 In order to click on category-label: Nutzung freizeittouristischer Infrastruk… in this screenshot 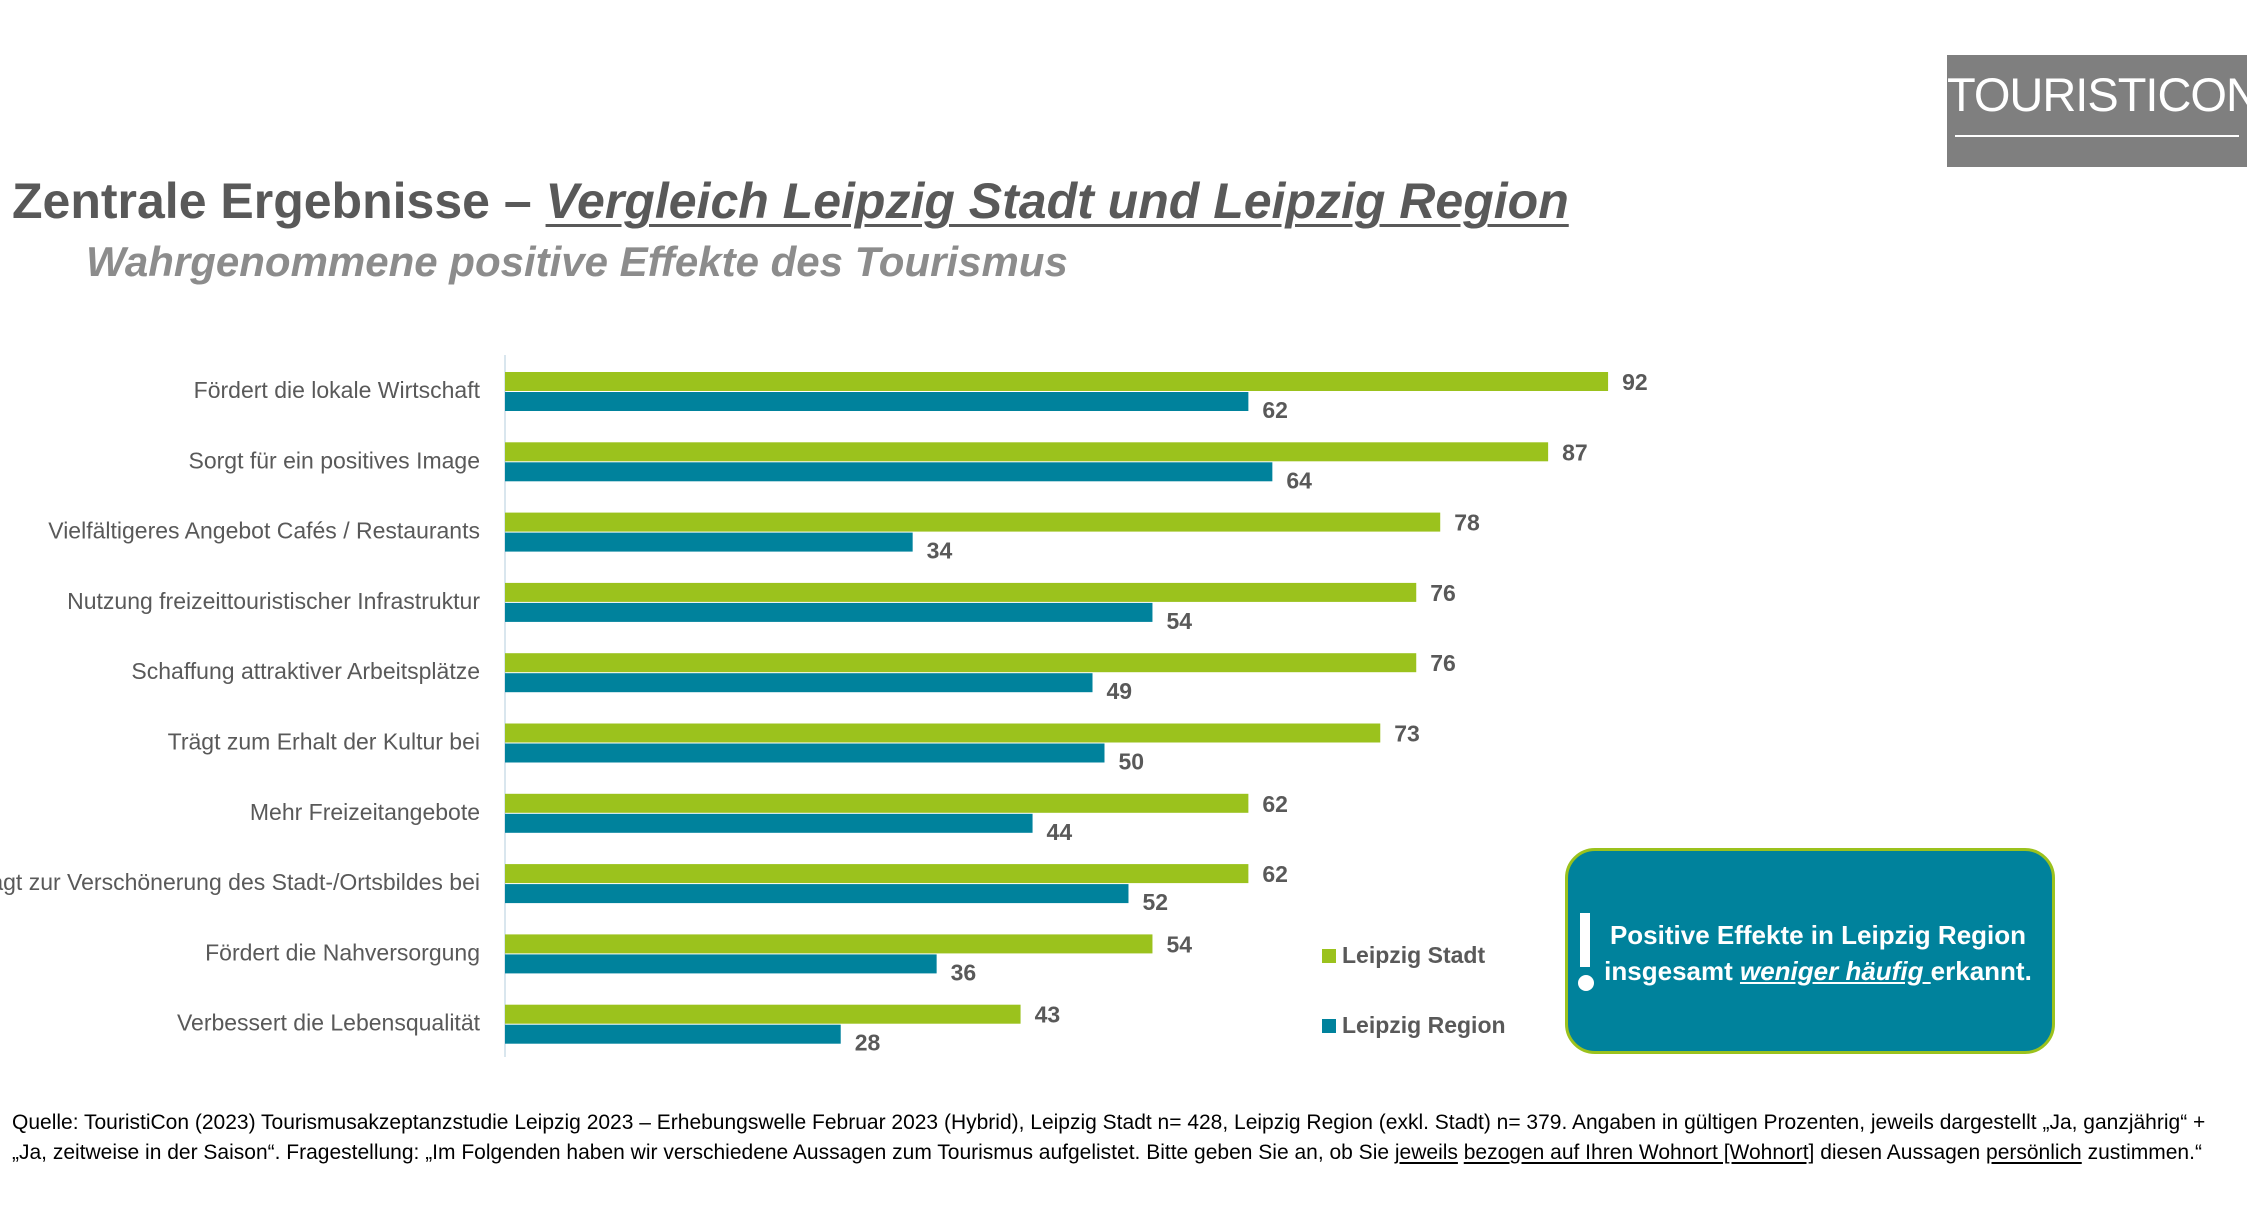, I will do `click(273, 601)`.